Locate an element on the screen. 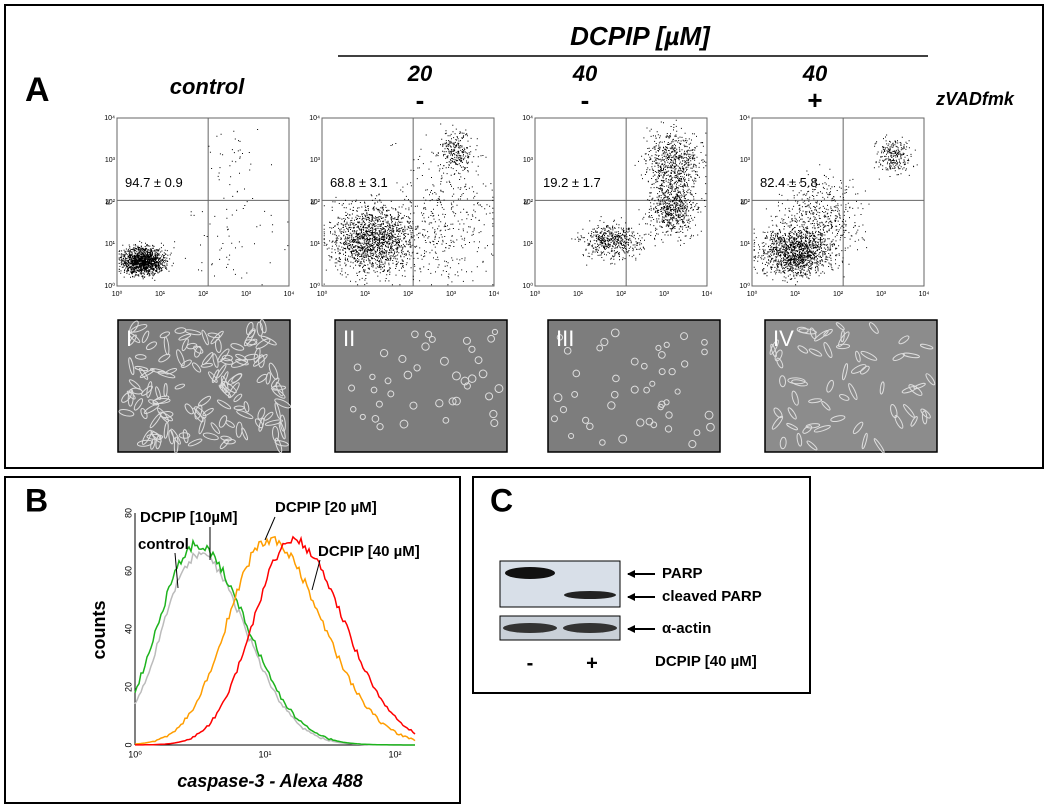  y-tick-label: 10⁴ is located at coordinates (314, 118).